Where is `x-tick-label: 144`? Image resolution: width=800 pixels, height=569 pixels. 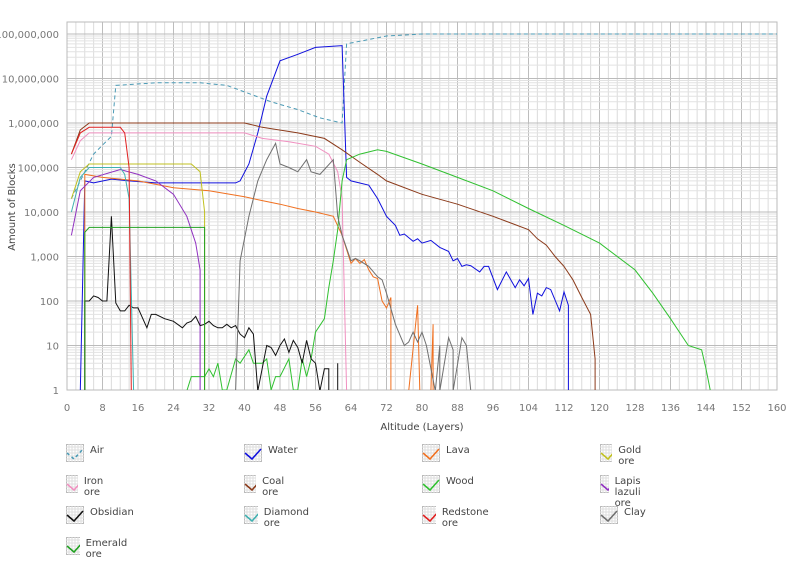 x-tick-label: 144 is located at coordinates (705, 408).